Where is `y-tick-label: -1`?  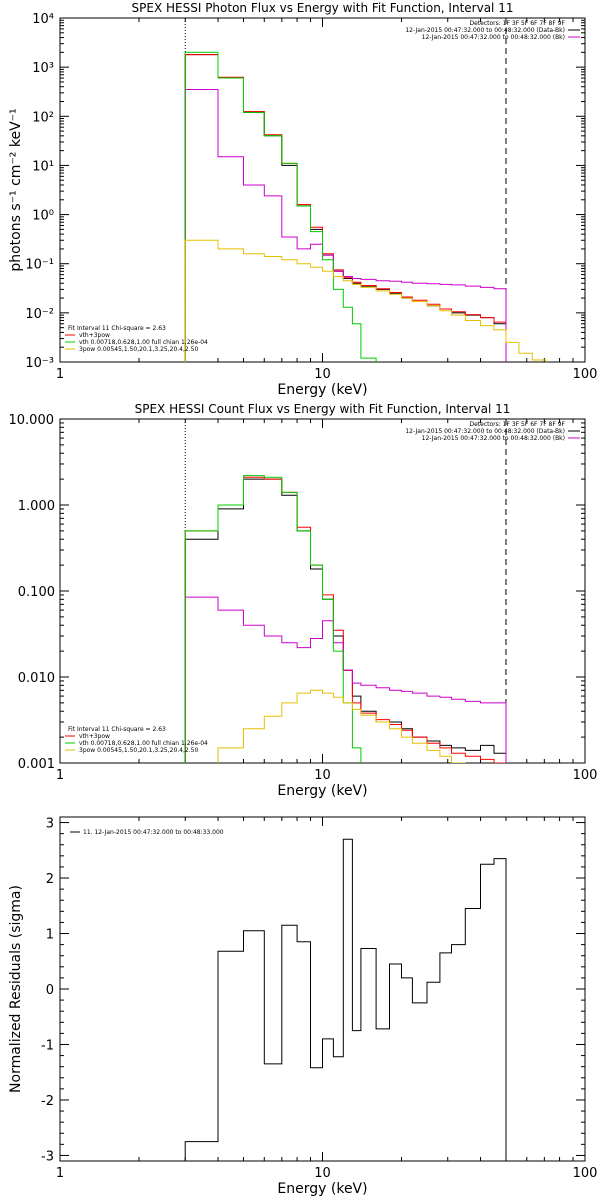
y-tick-label: -1 is located at coordinates (47, 1045).